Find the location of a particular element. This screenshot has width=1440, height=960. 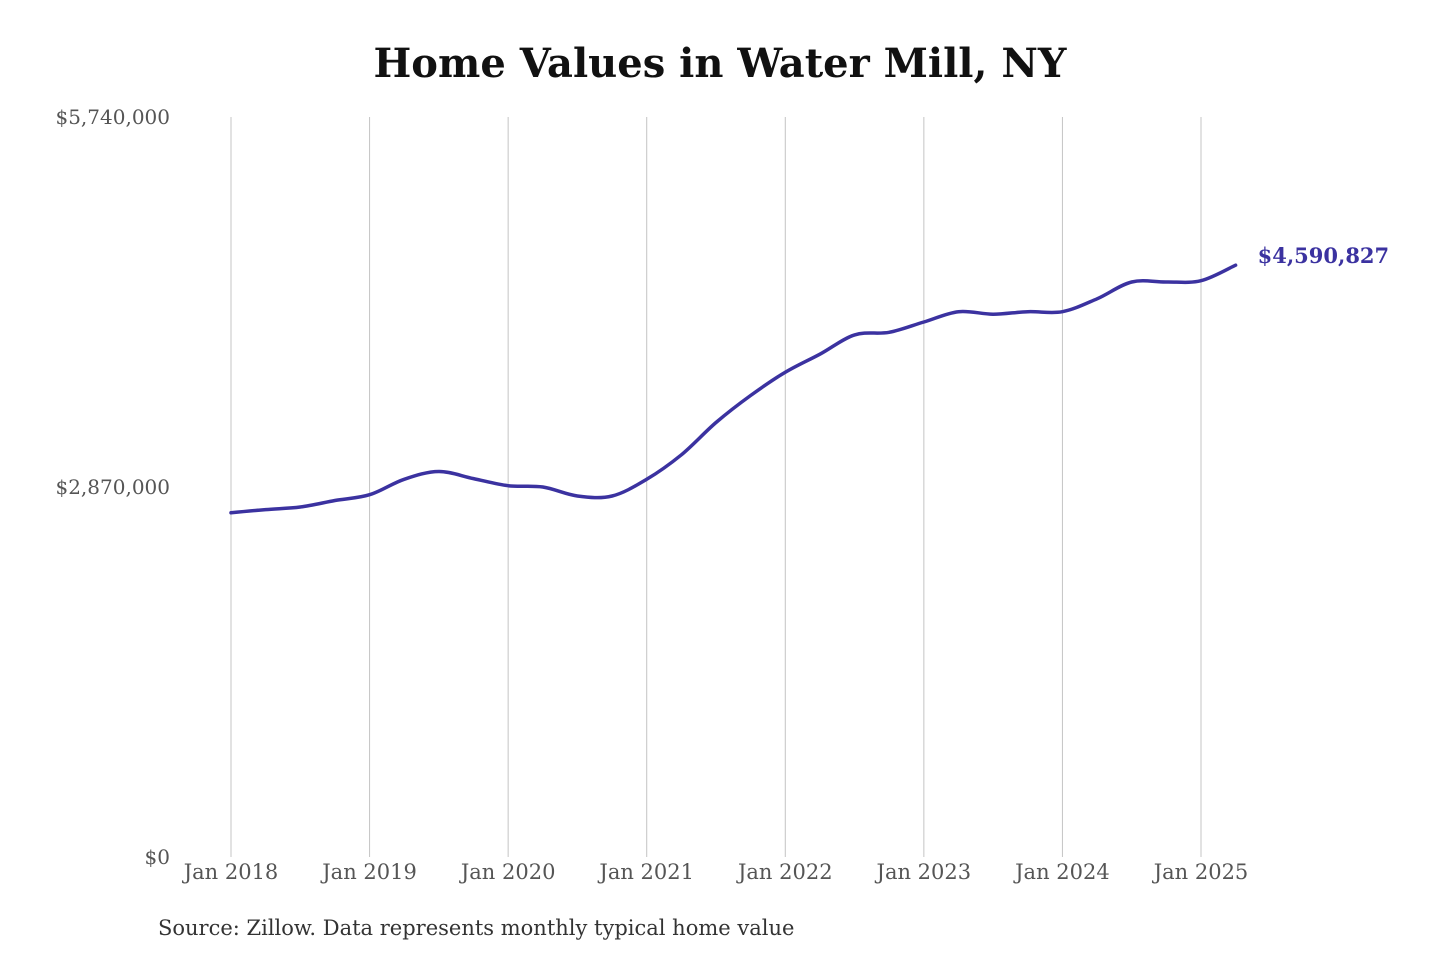

x-tick-label: Jan 2019 is located at coordinates (368, 872).